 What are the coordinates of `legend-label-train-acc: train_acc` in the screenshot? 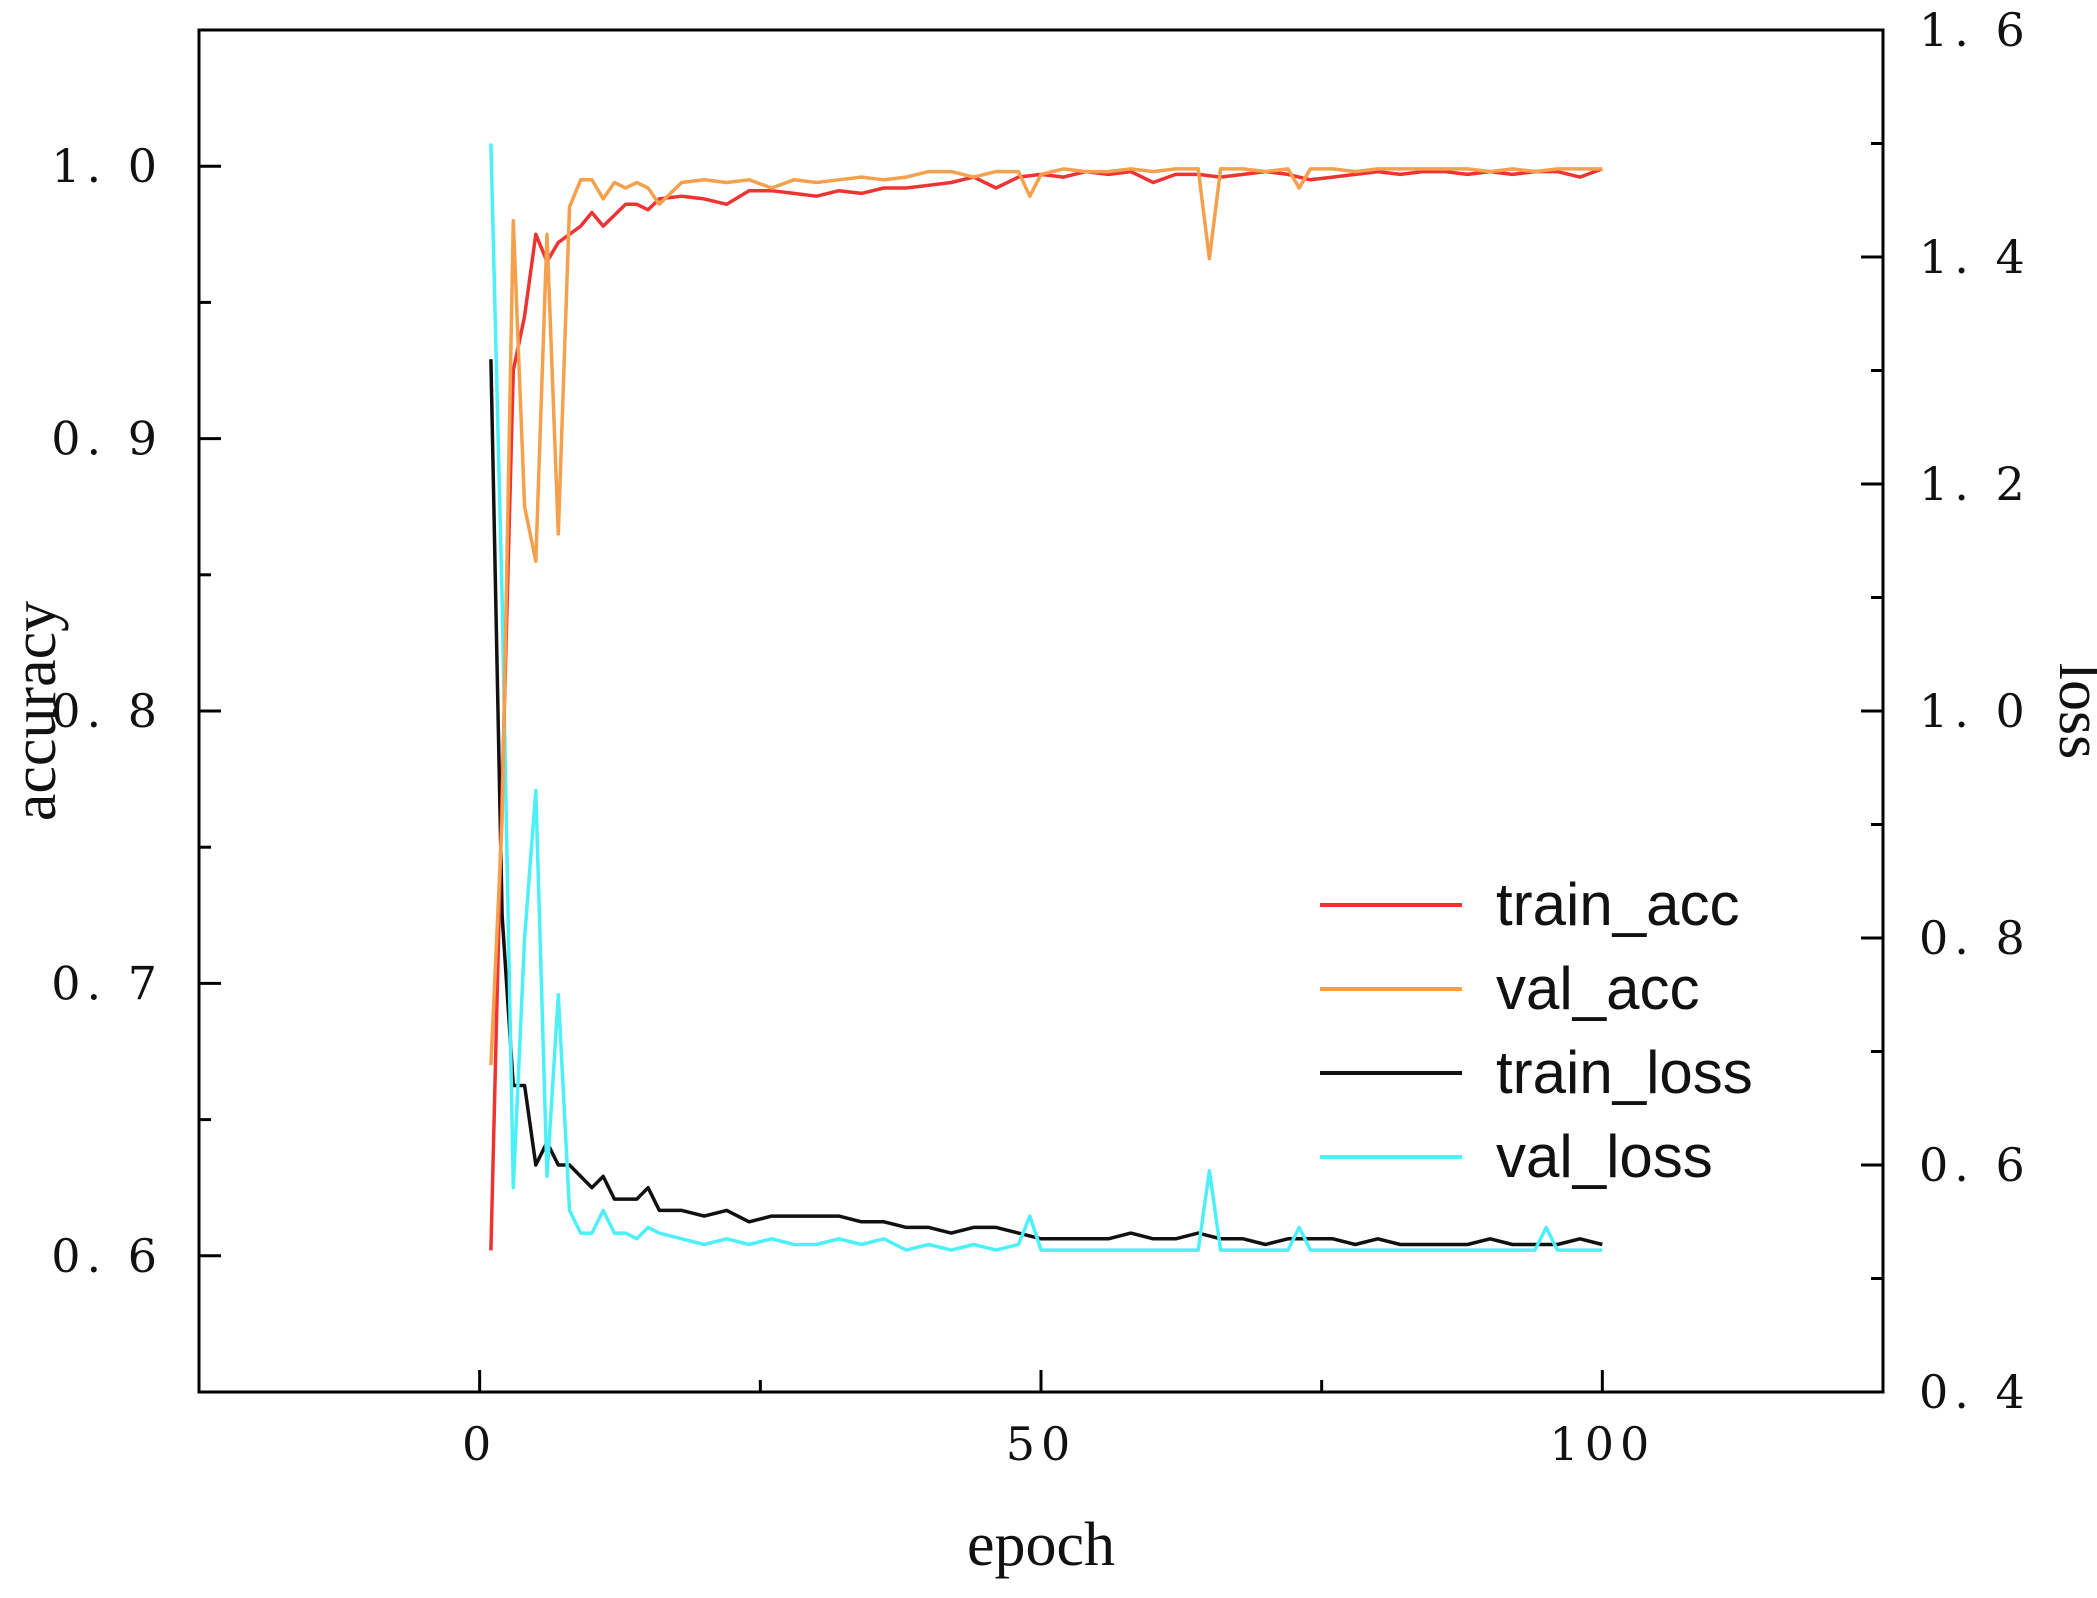 It's located at (1617, 904).